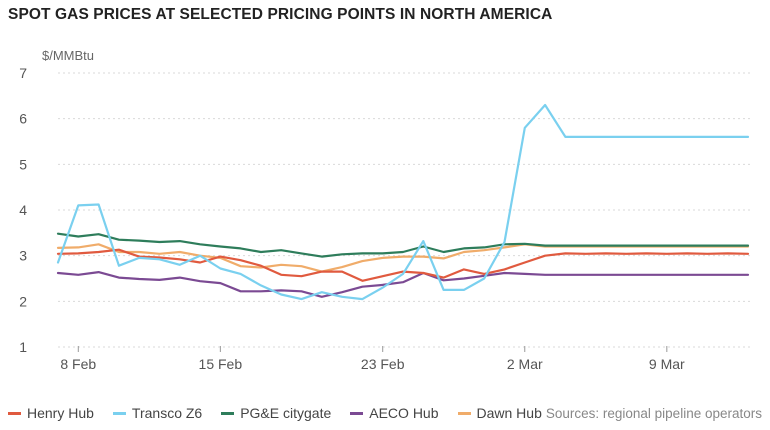 This screenshot has width=770, height=430. Describe the element at coordinates (525, 364) in the screenshot. I see `x-tick-label: 2 Mar` at that location.